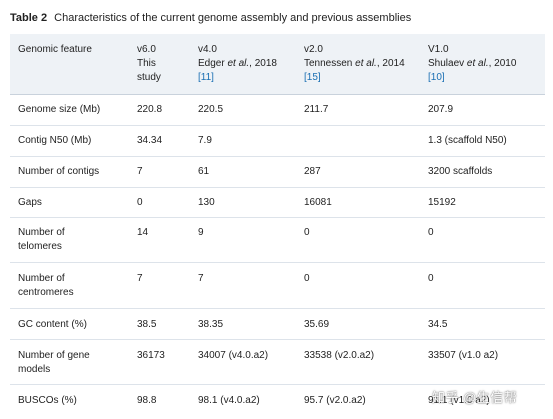 The image size is (553, 419). I want to click on cell-v2: 95.7 (v2.0.a2), so click(335, 400).